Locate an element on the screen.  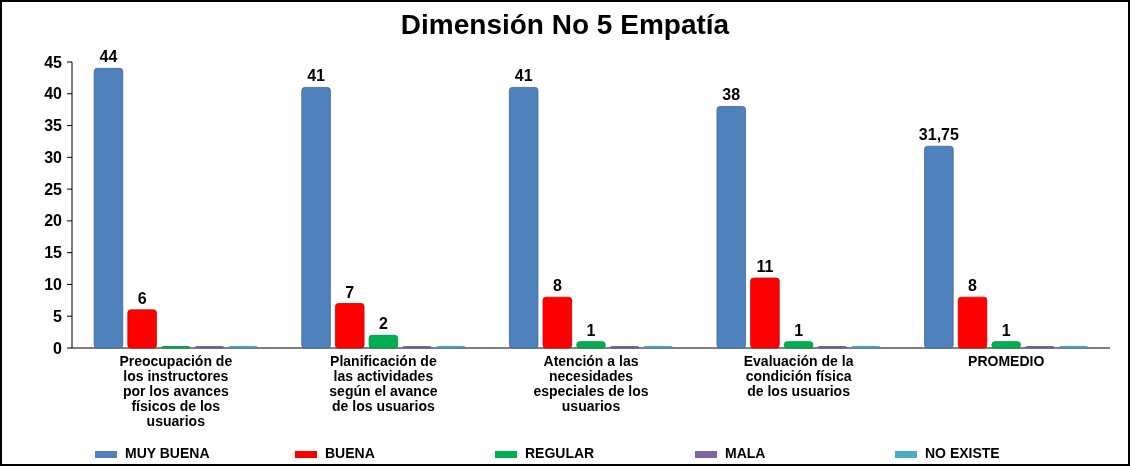
x-tick-label: Preocupación de los instructores por los avances físicos de los usuarios is located at coordinates (176, 391).